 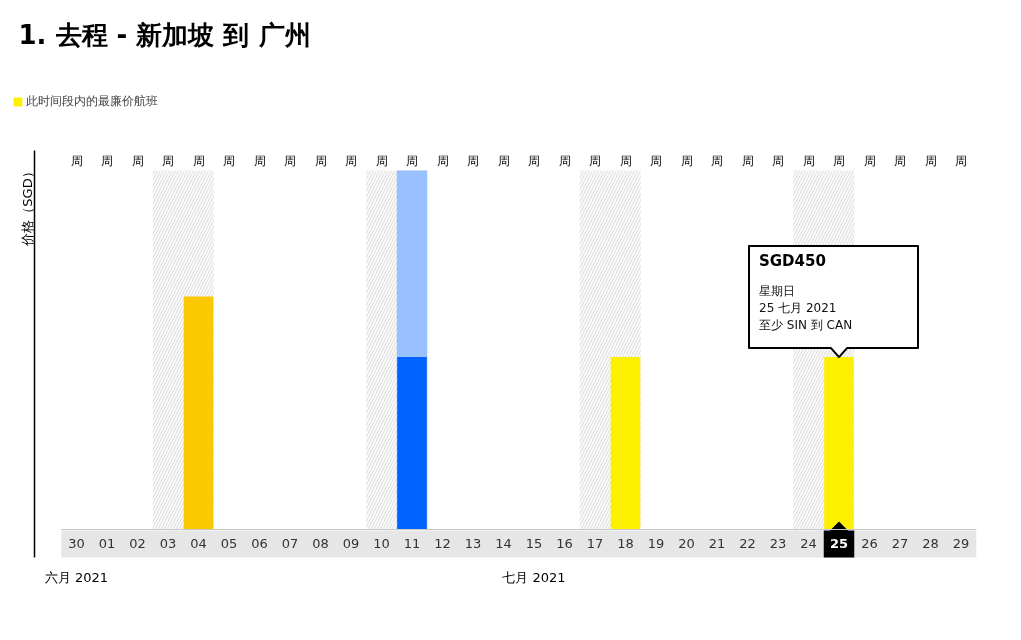 What do you see at coordinates (442, 543) in the screenshot?
I see `x-tick-label: 12` at bounding box center [442, 543].